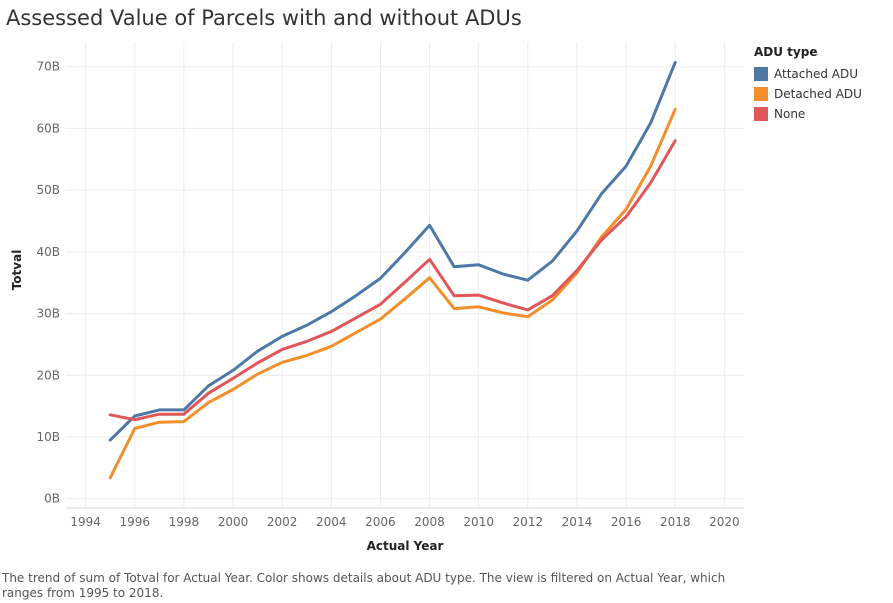 The width and height of the screenshot is (893, 603). Describe the element at coordinates (818, 94) in the screenshot. I see `legend-label: Detached ADU` at that location.